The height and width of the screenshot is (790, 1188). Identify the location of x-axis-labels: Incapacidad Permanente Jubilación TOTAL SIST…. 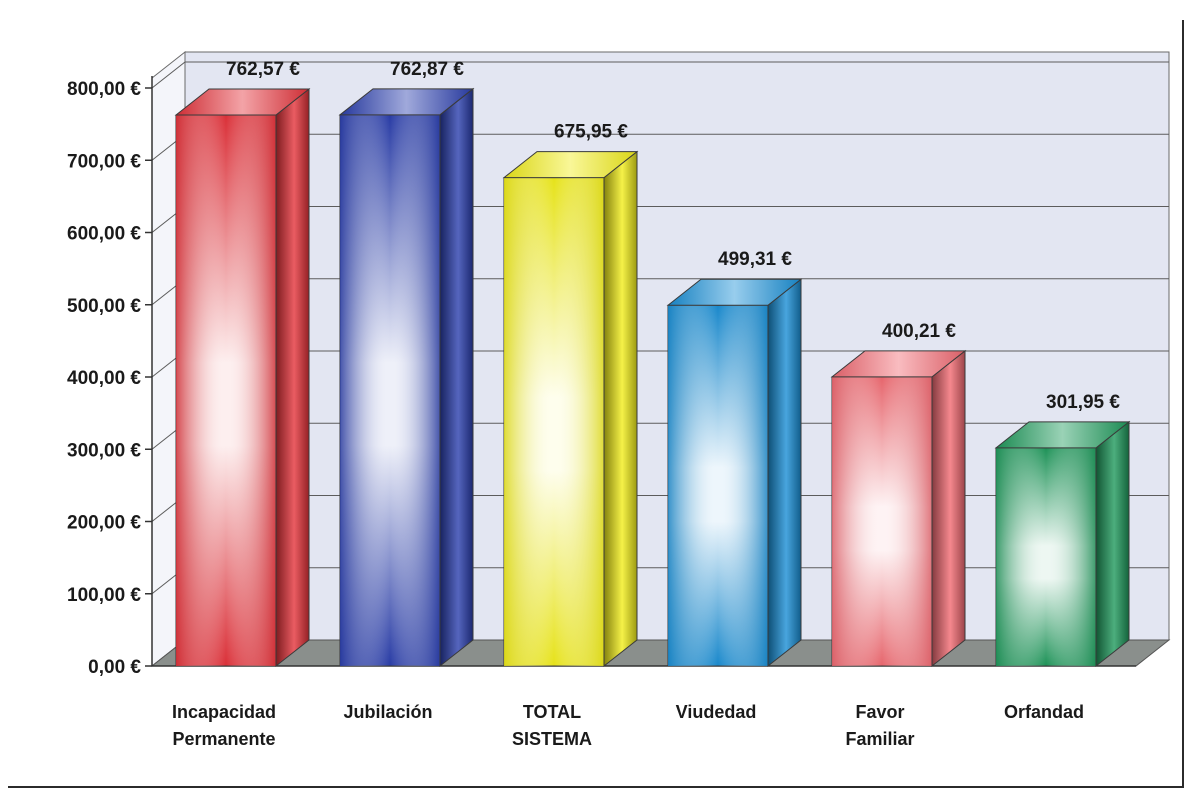
(628, 725).